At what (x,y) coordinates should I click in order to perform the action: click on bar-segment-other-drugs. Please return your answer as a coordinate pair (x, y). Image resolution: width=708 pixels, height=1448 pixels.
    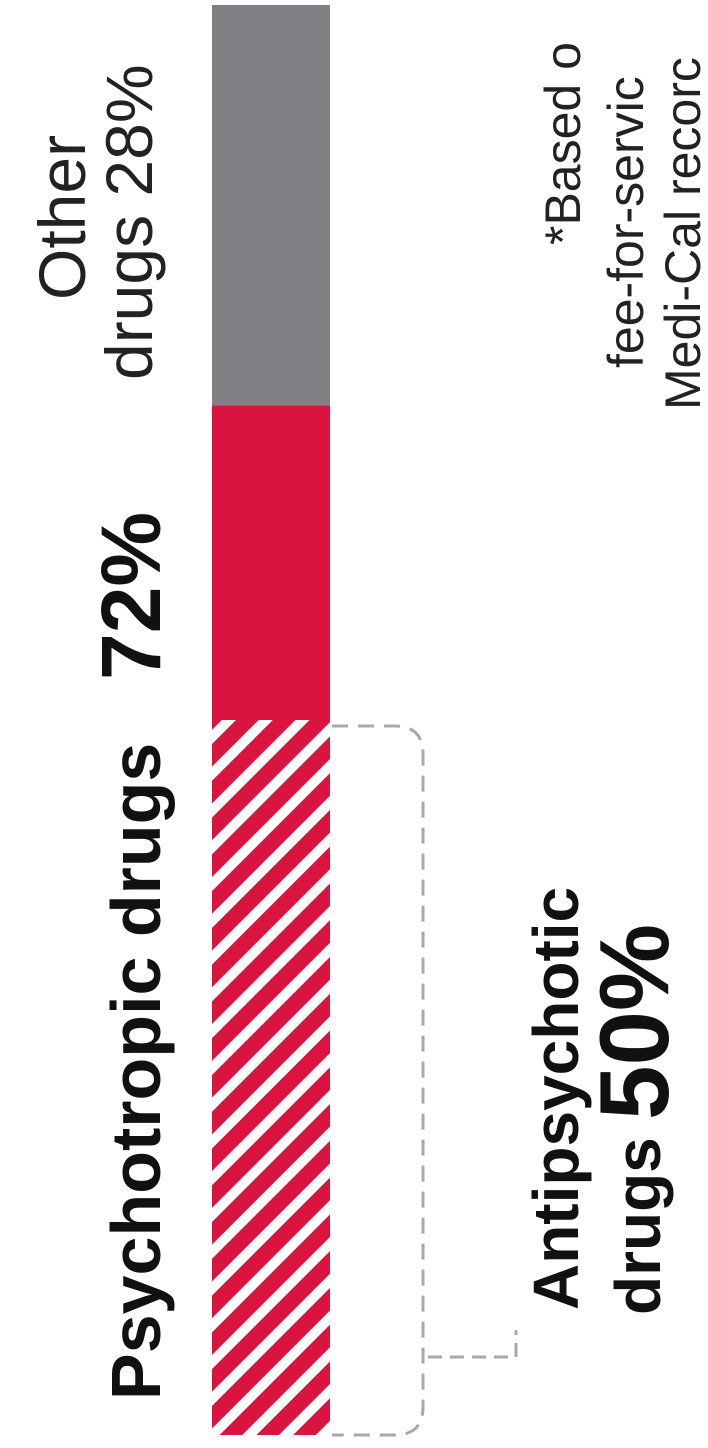
    Looking at the image, I should click on (271, 205).